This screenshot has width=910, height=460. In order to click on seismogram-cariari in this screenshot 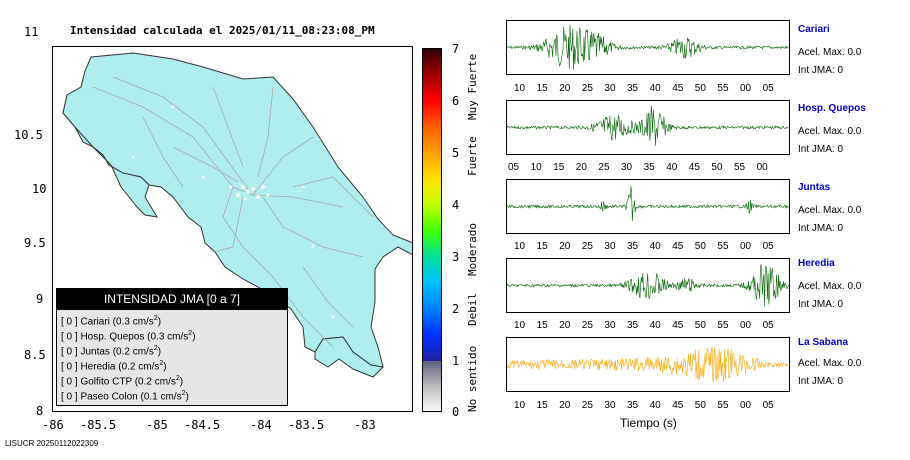, I will do `click(648, 47)`.